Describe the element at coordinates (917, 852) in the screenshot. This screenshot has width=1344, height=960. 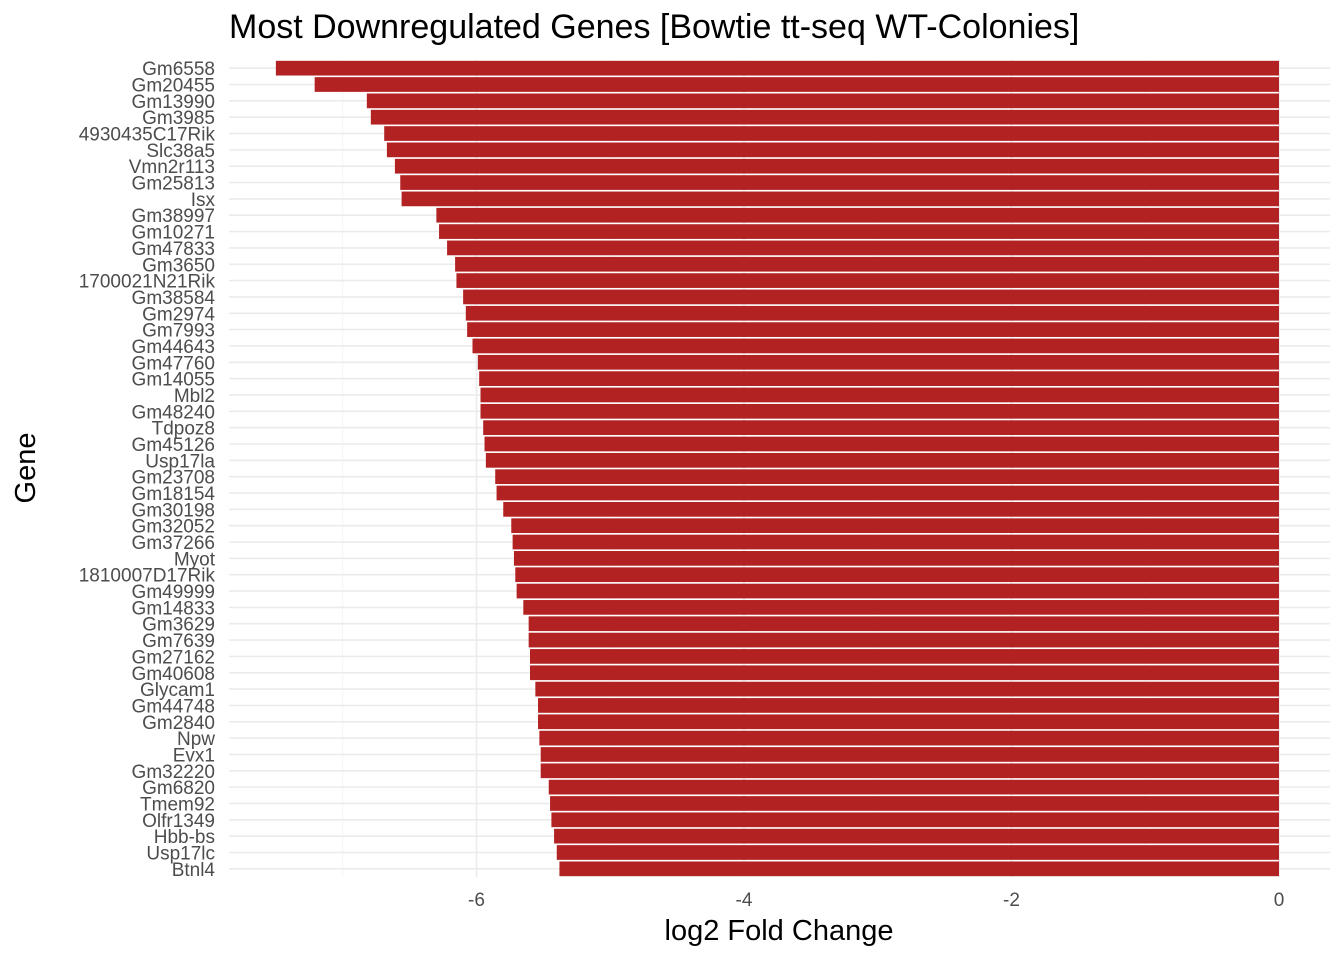
I see `bar-Usp17lc` at that location.